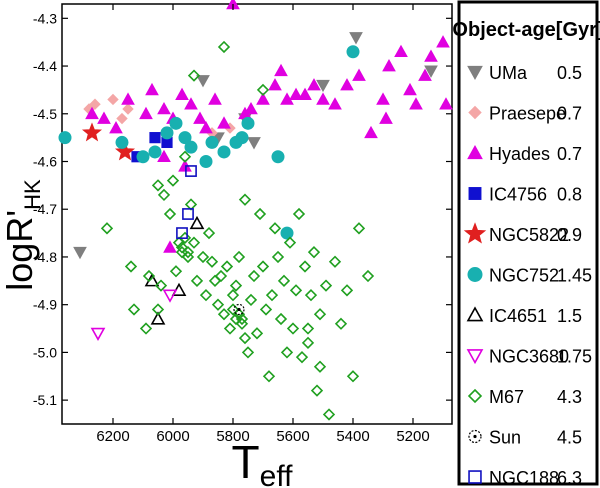  I want to click on x-tick-label: 5200, so click(412, 436).